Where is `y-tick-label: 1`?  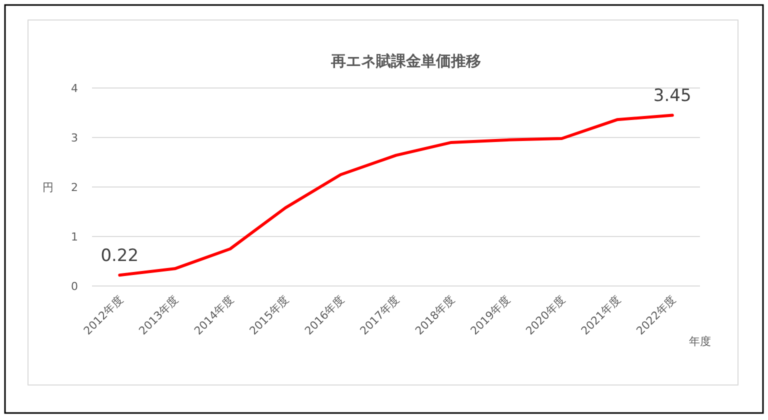
y-tick-label: 1 is located at coordinates (74, 237).